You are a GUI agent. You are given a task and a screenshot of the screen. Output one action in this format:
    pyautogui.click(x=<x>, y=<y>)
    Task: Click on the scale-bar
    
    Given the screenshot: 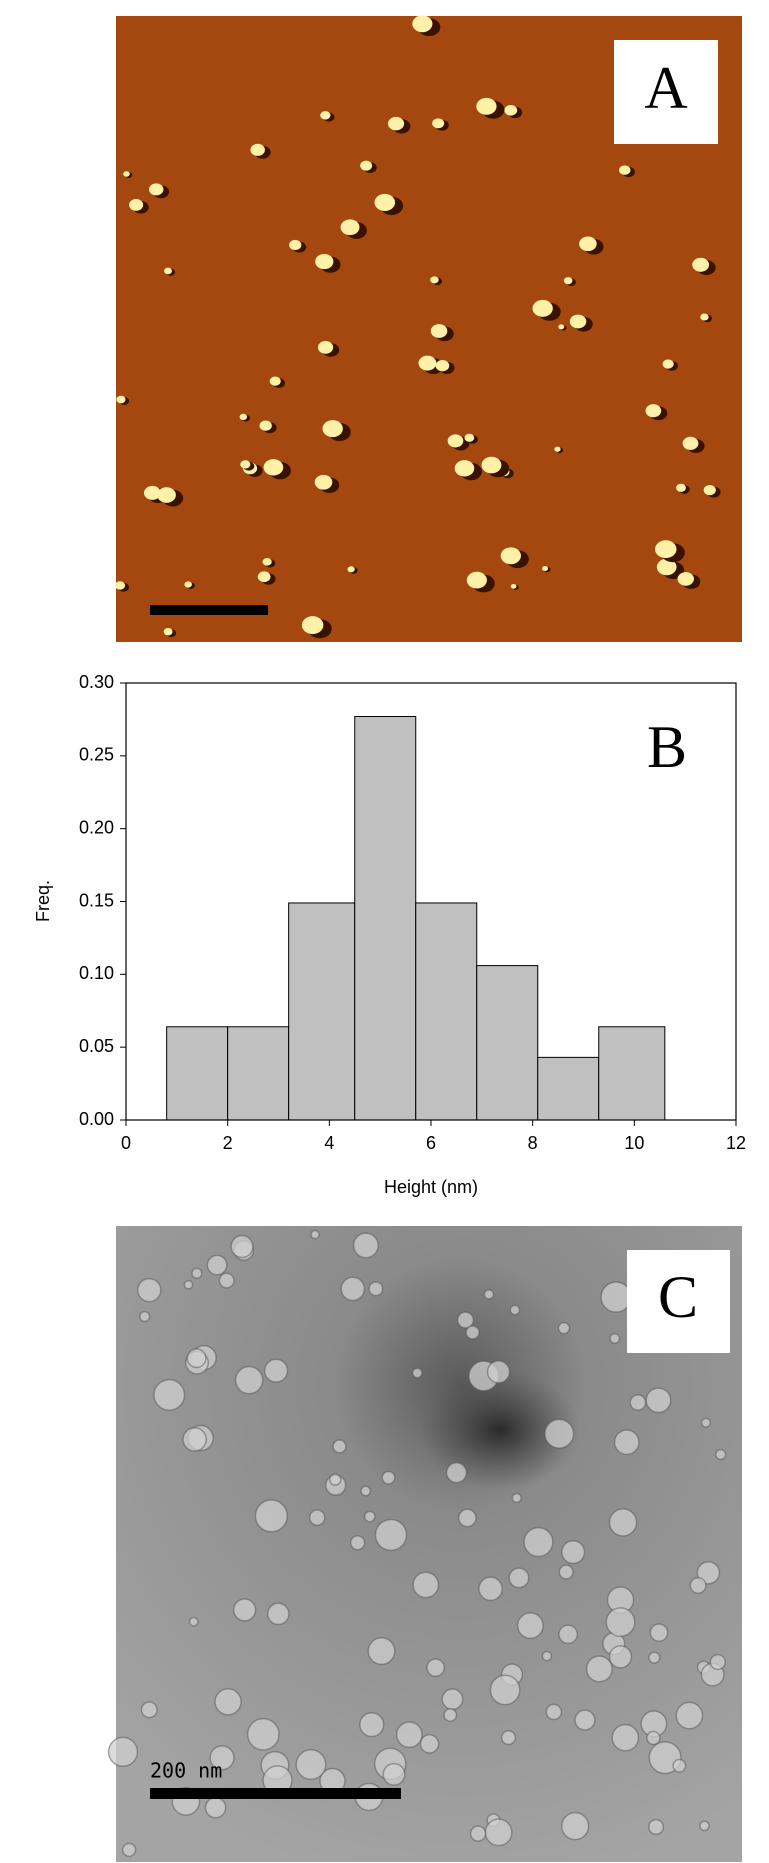 What is the action you would take?
    pyautogui.click(x=209, y=610)
    